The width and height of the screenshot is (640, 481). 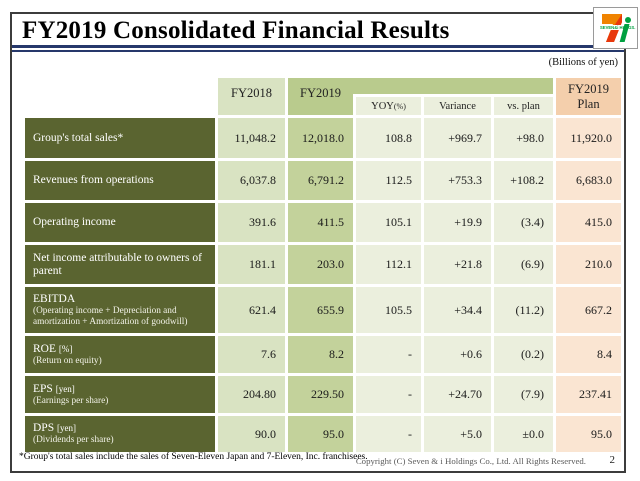 I want to click on cell-vs-plan: (7.9), so click(x=523, y=394).